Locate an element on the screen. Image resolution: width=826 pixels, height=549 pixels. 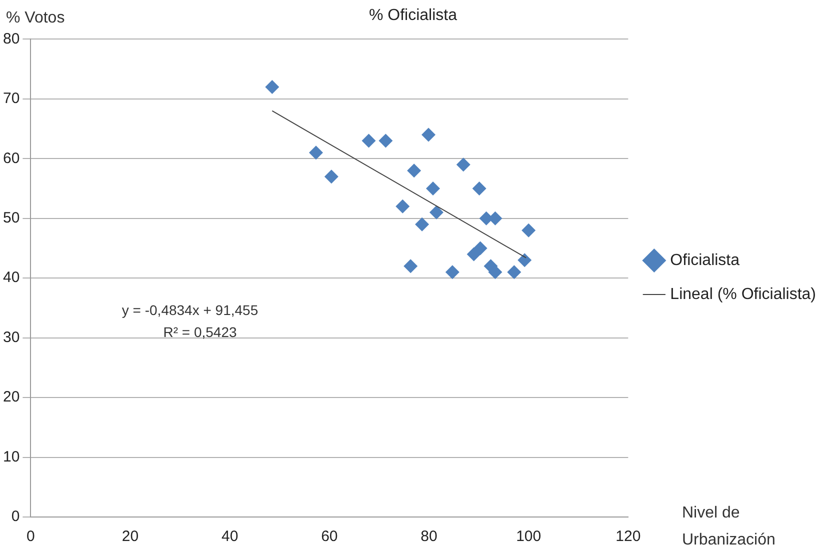
y-tick-label: 20 is located at coordinates (11, 397).